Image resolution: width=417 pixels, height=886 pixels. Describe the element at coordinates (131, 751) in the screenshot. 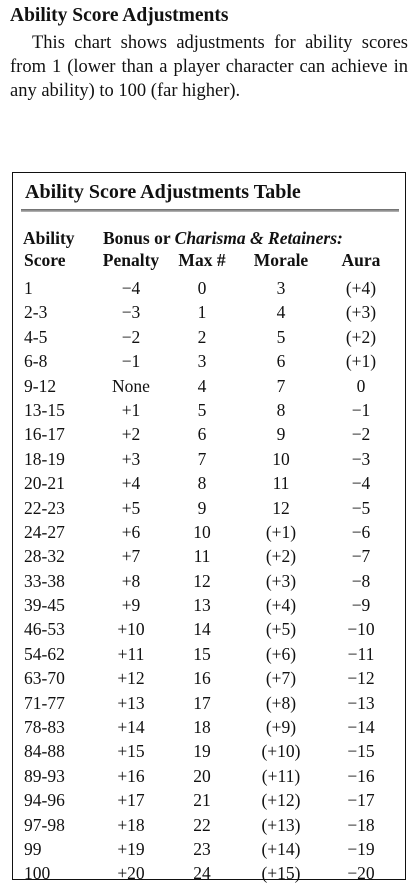

I see `bonus-penalty-cell: +15` at that location.